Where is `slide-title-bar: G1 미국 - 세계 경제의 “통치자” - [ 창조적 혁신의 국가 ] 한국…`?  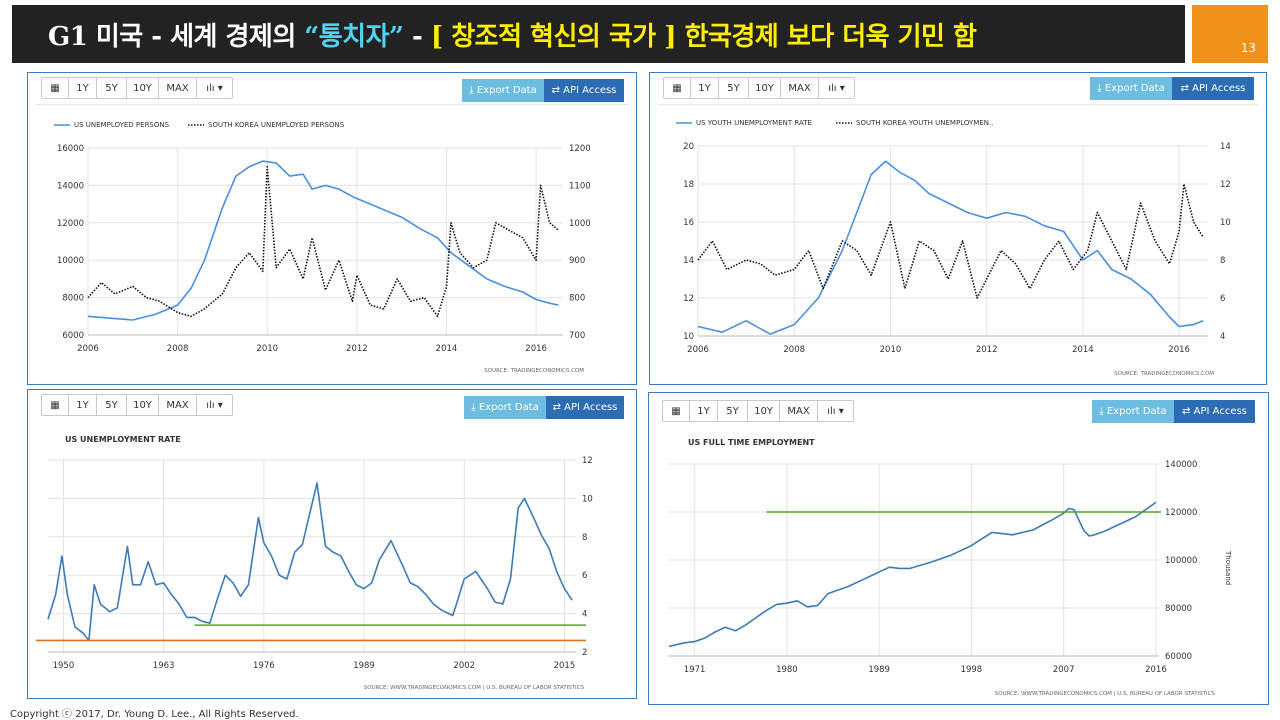
slide-title-bar: G1 미국 - 세계 경제의 “통치자” - [ 창조적 혁신의 국가 ] 한국… is located at coordinates (598, 34).